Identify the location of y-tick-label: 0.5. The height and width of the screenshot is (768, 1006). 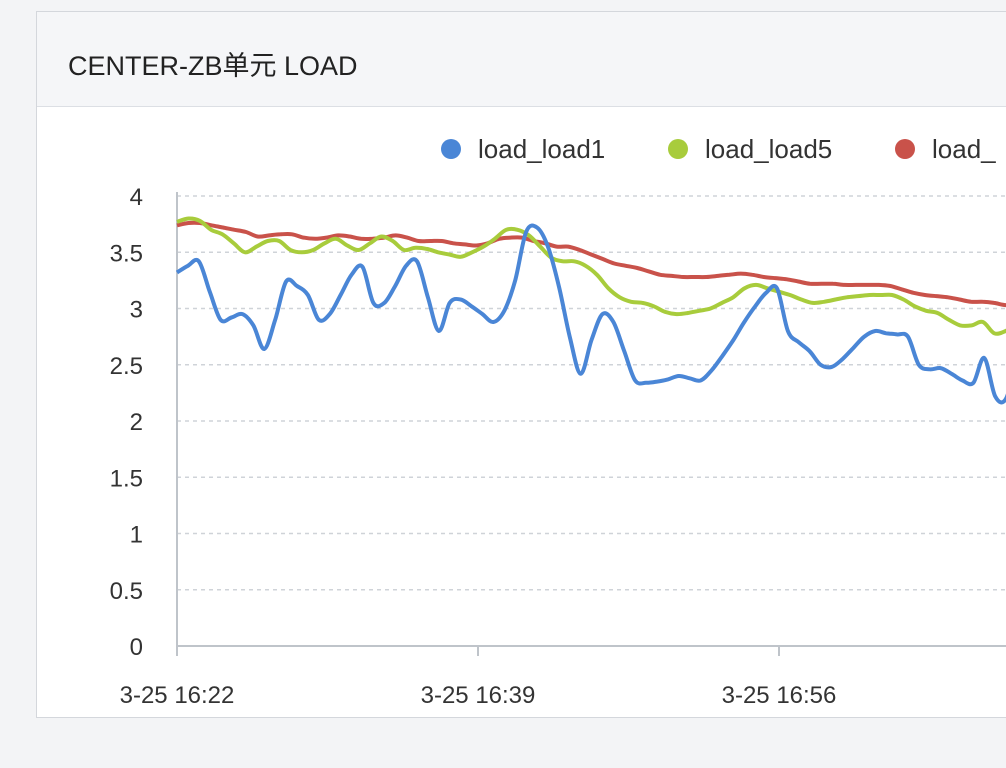
(126, 591).